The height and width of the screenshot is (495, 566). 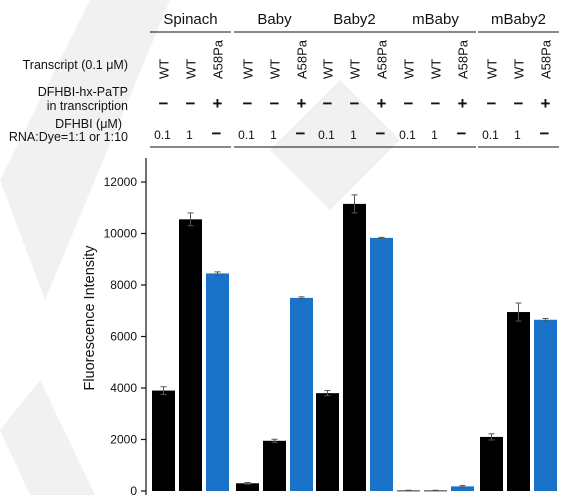 What do you see at coordinates (87, 106) in the screenshot?
I see `row-label-pa-line2: in transcription` at bounding box center [87, 106].